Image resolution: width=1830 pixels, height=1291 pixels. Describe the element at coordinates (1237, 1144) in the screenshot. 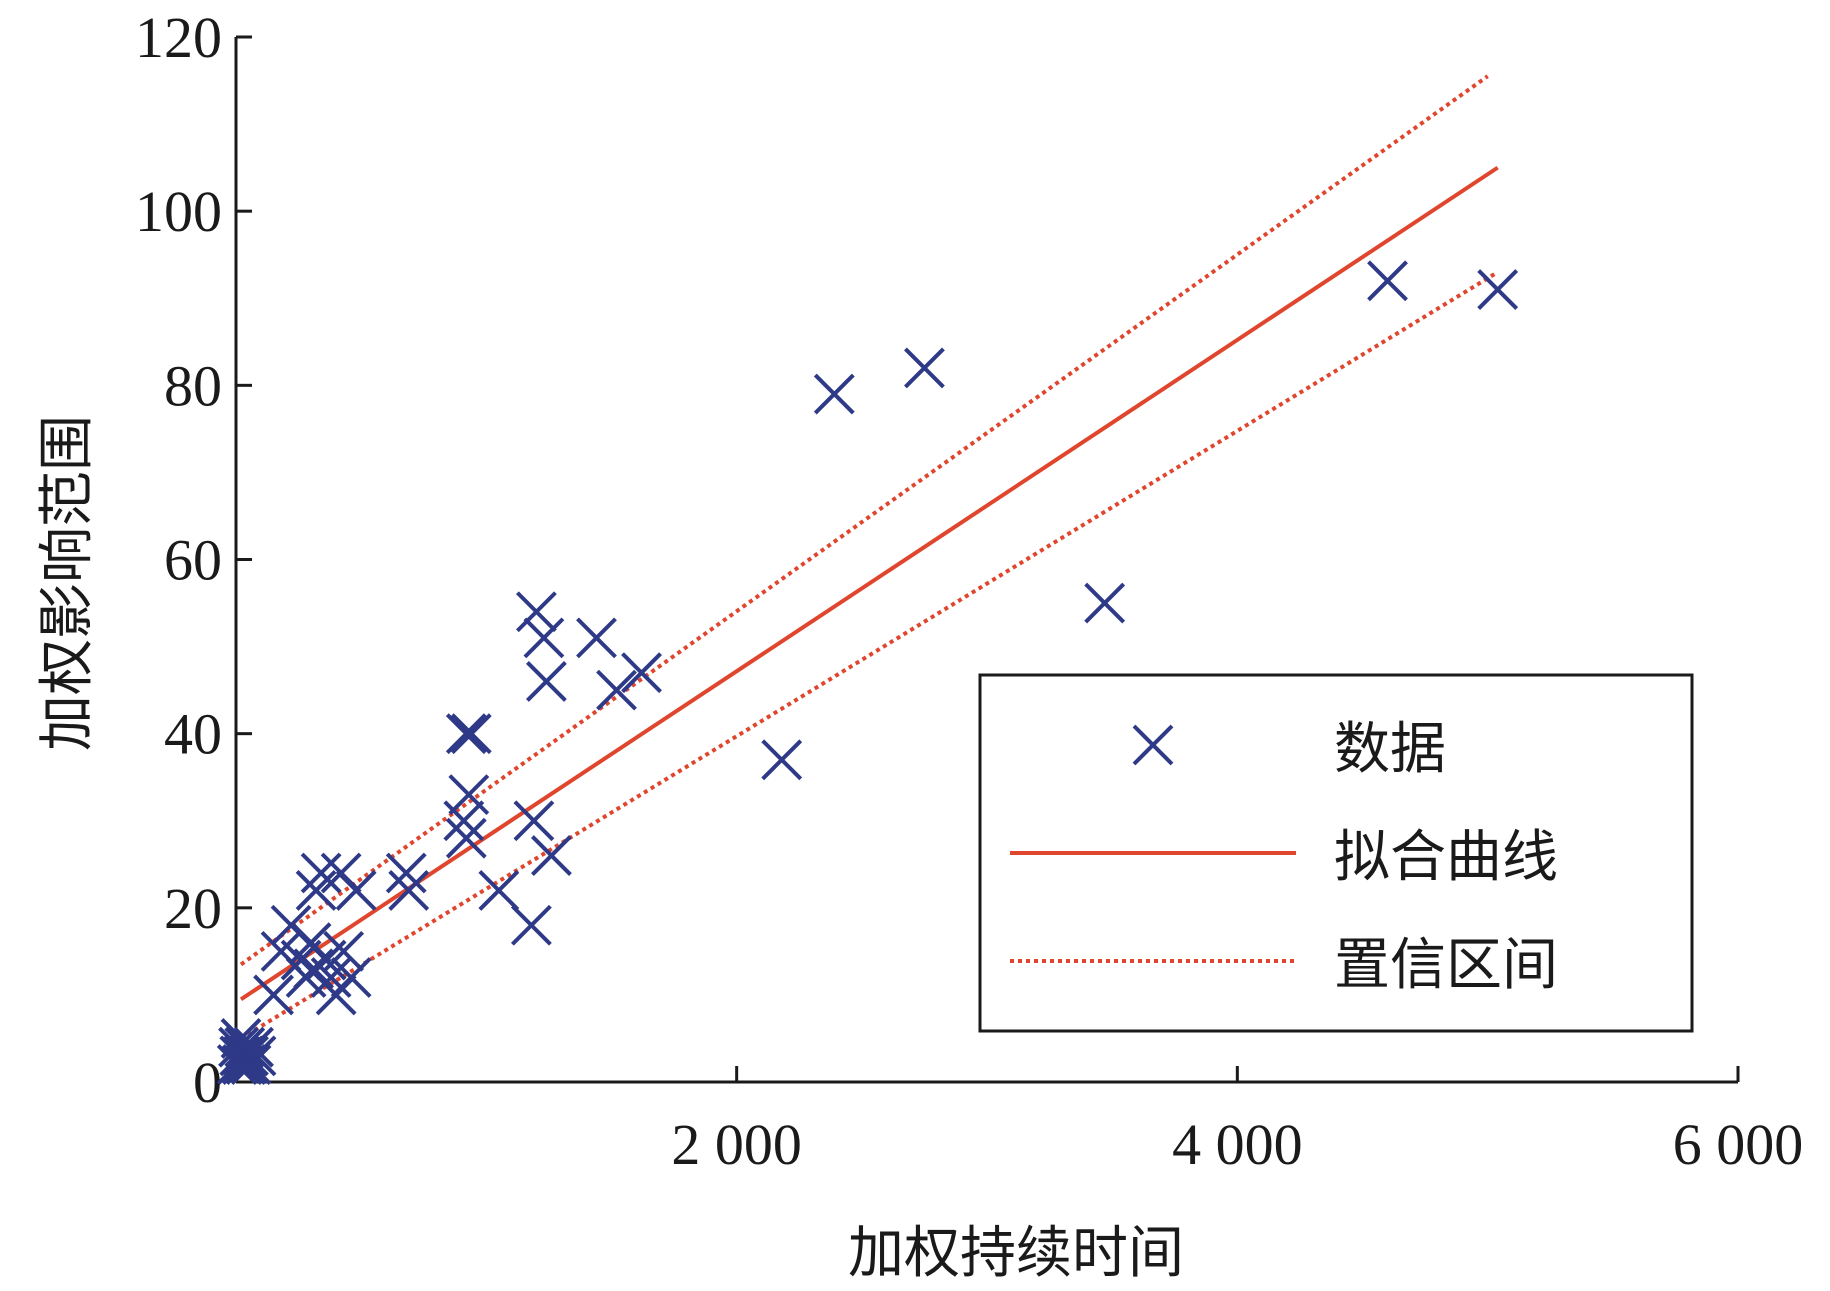

I see `x-tick-label: 4 000` at that location.